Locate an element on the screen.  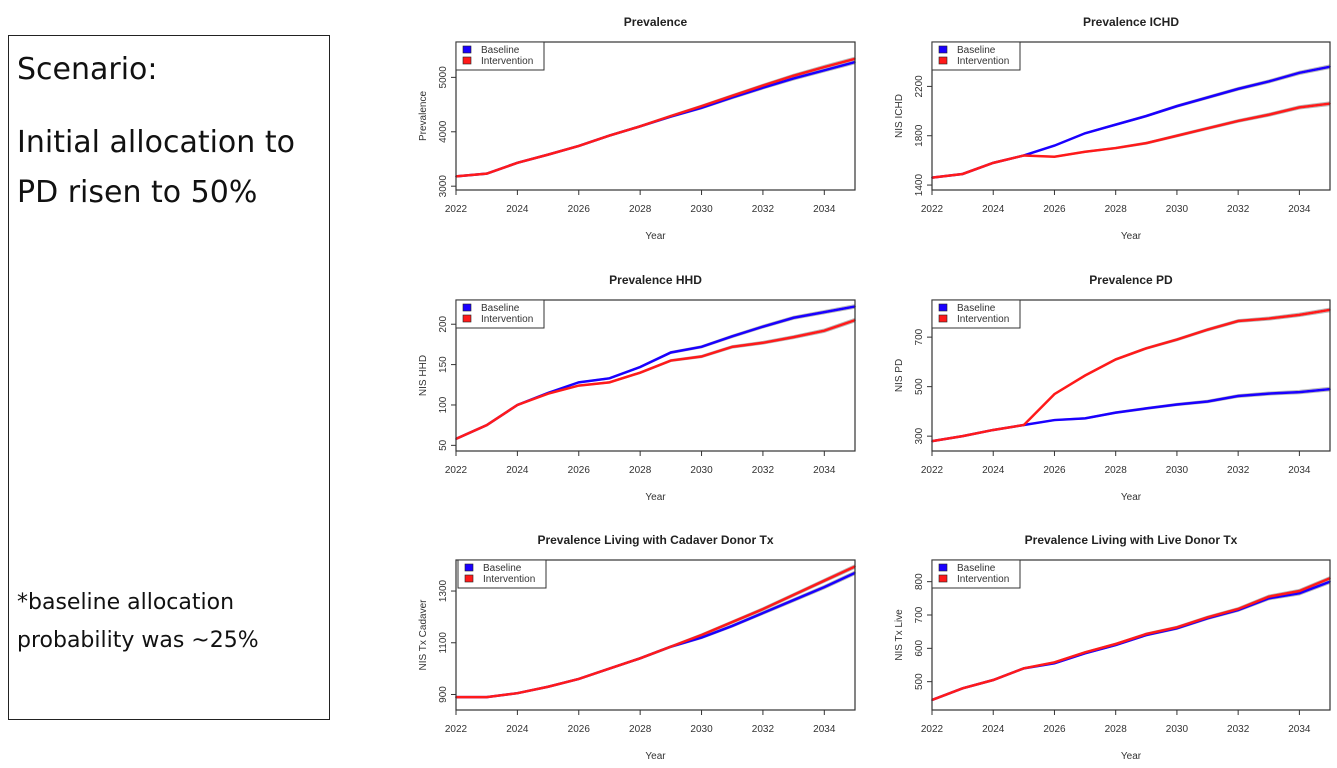
chart-title: Prevalence HHD is located at coordinates (655, 280).